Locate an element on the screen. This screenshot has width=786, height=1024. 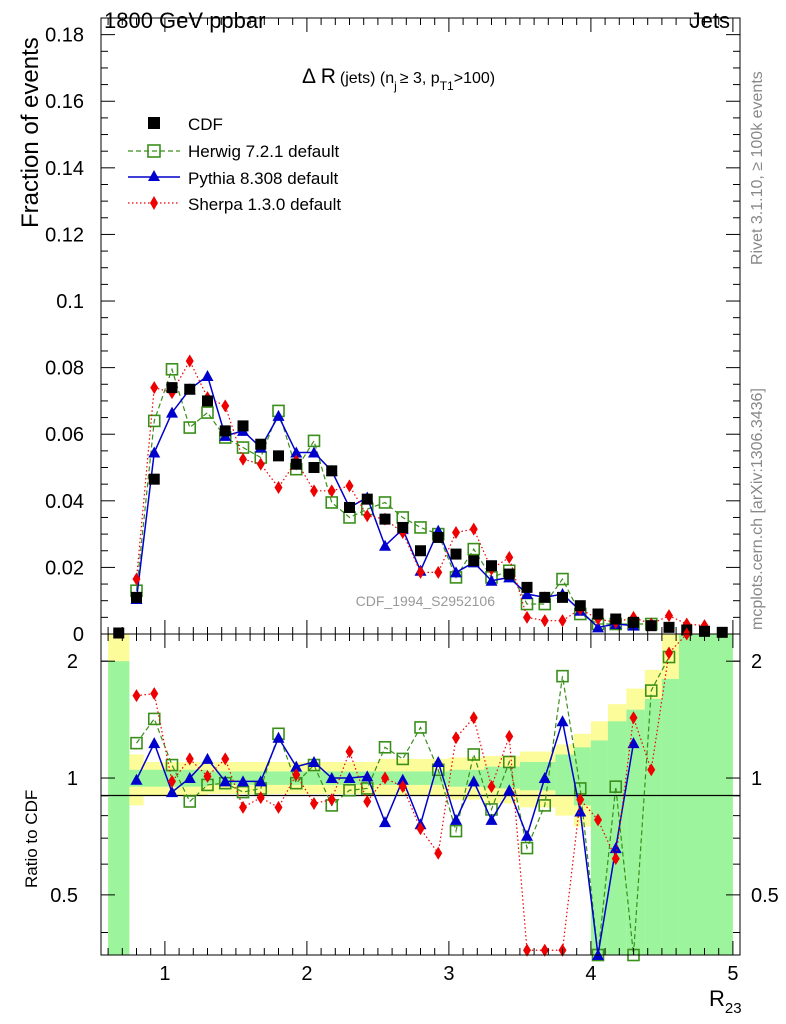
process-label: Jets is located at coordinates (710, 20).